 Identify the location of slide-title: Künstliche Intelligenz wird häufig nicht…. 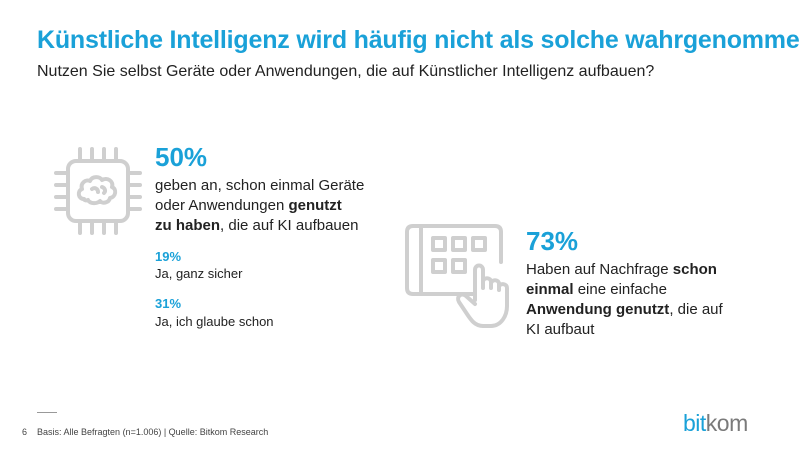
(418, 40).